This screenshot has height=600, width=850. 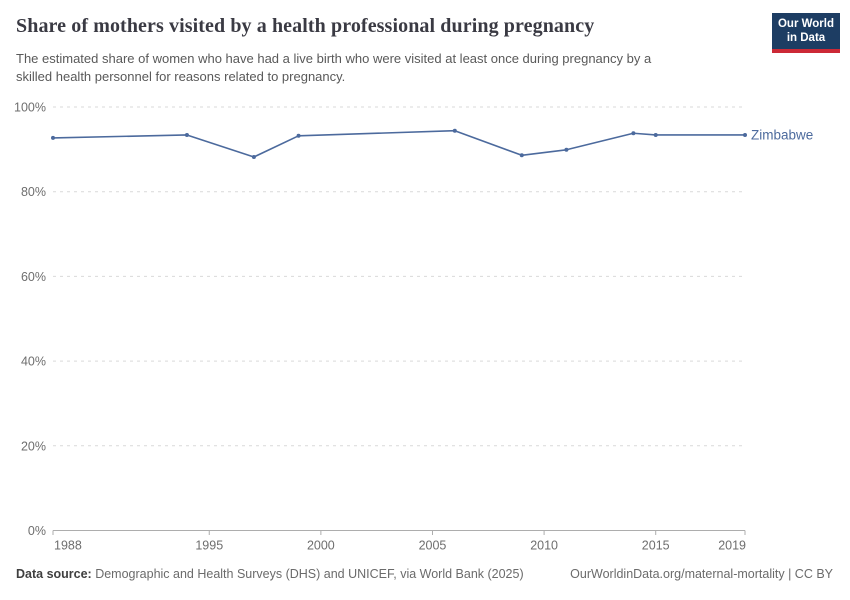 What do you see at coordinates (732, 546) in the screenshot?
I see `x-axis-tick-label: 2019` at bounding box center [732, 546].